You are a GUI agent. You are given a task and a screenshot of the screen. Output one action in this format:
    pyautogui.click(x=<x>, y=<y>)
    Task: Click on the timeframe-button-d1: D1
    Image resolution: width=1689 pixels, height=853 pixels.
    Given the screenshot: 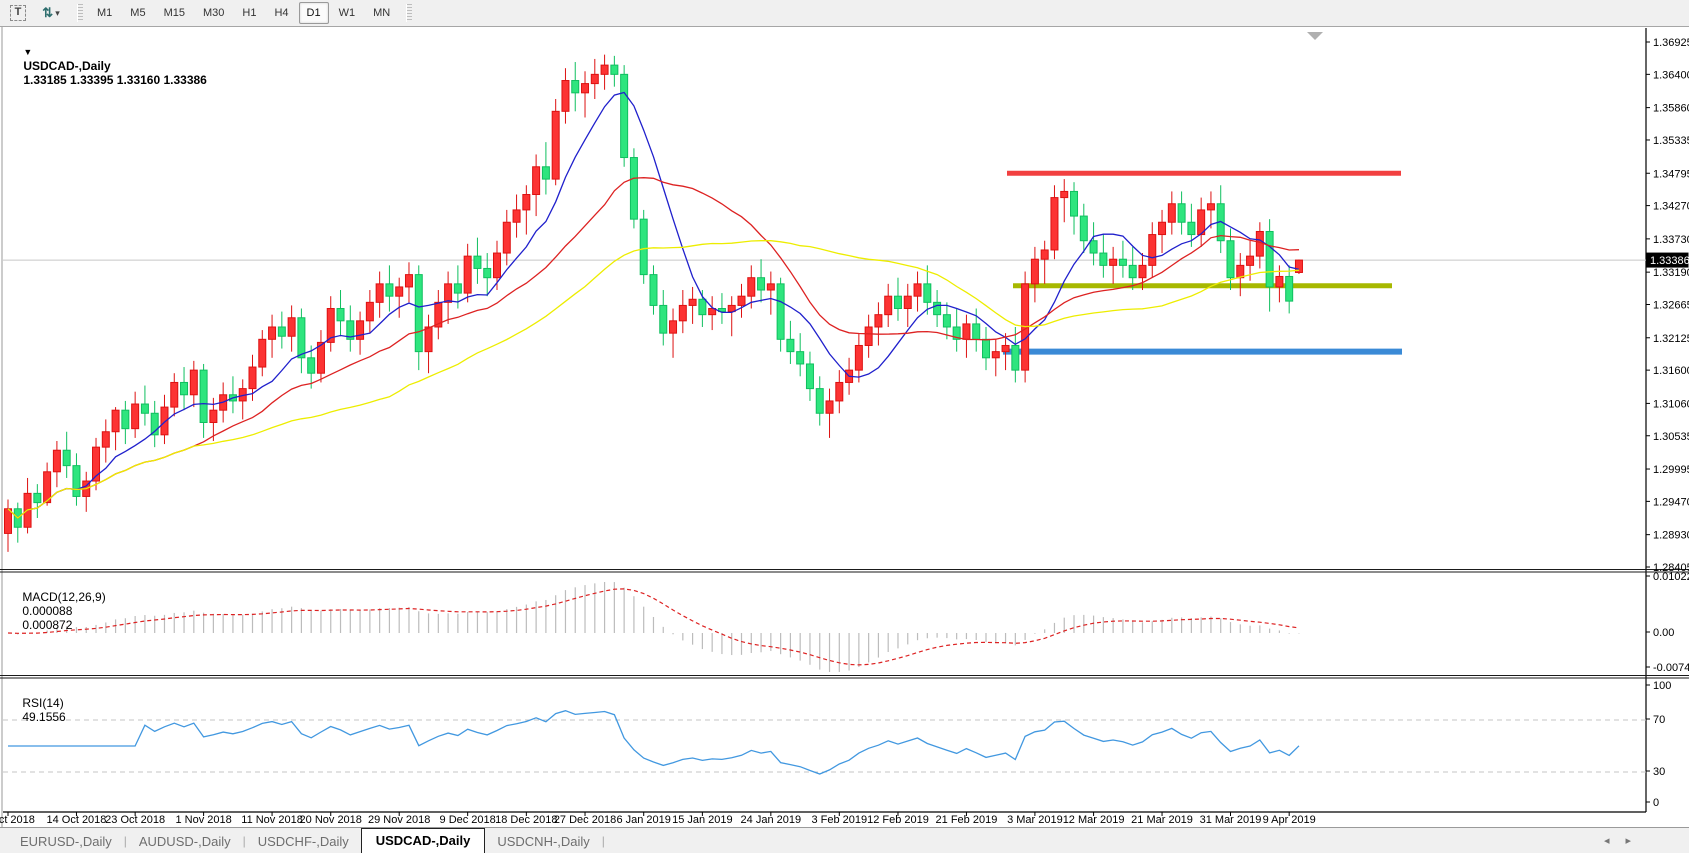 What is the action you would take?
    pyautogui.click(x=313, y=13)
    